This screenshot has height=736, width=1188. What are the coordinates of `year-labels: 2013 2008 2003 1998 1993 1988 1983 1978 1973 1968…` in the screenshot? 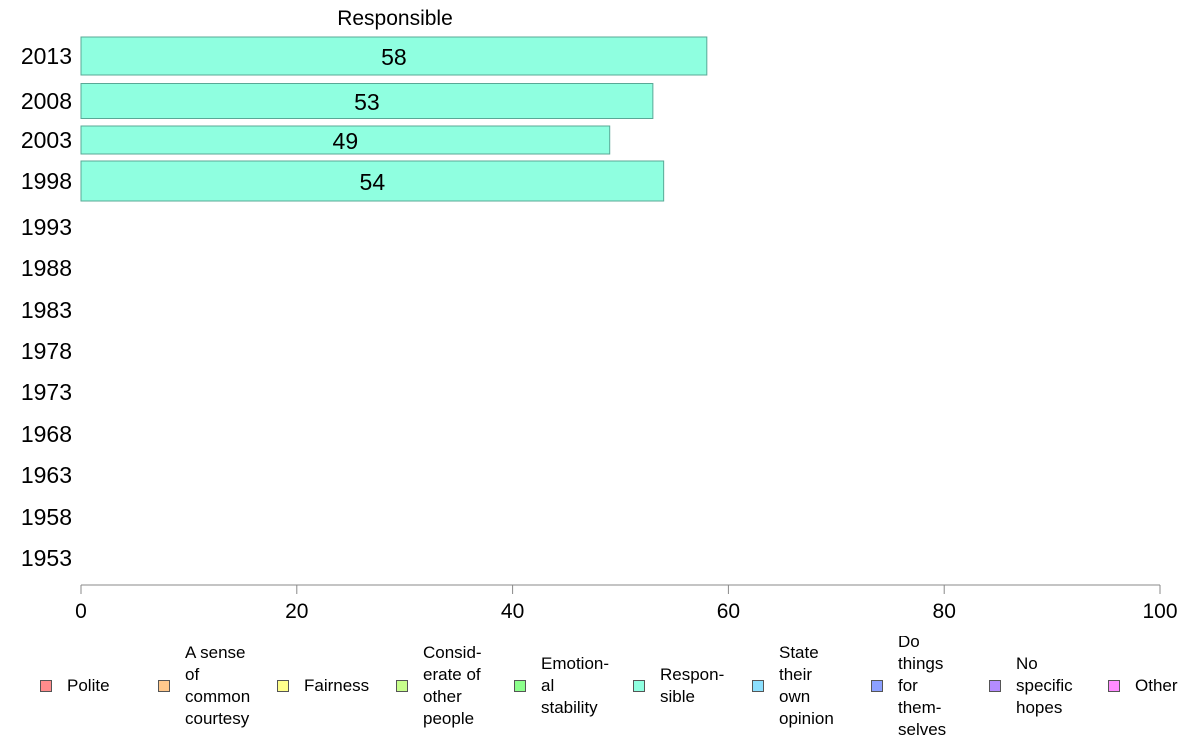 It's located at (46, 307).